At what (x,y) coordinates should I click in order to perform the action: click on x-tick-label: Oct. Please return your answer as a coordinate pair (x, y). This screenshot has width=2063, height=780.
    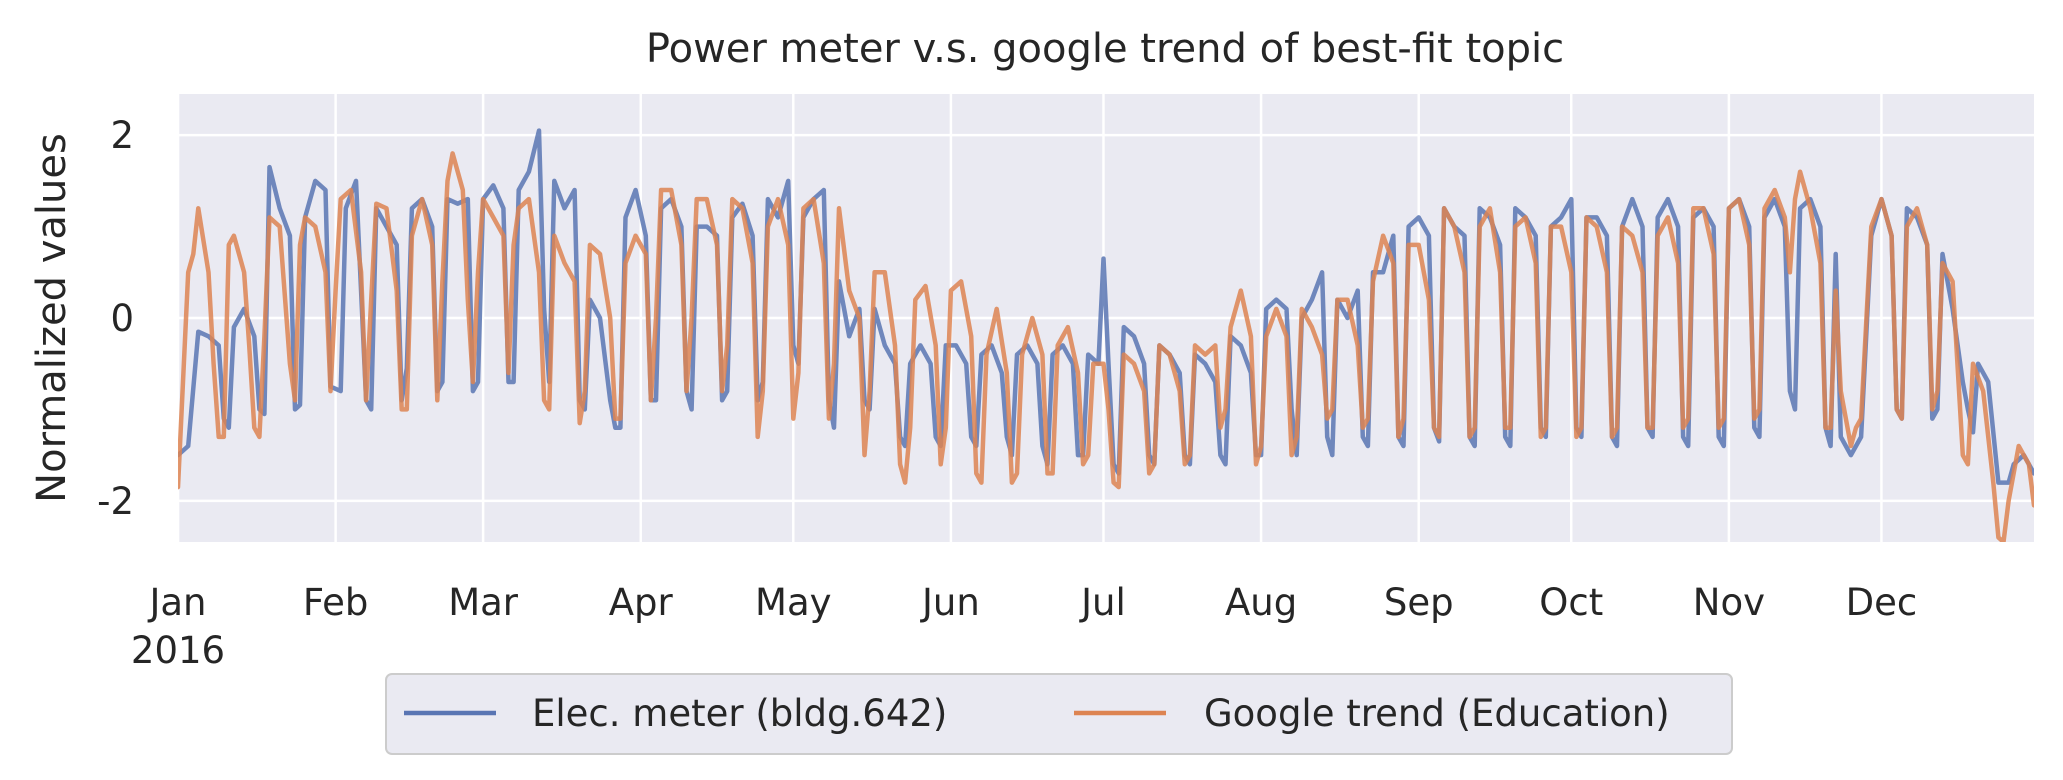
    Looking at the image, I should click on (1571, 602).